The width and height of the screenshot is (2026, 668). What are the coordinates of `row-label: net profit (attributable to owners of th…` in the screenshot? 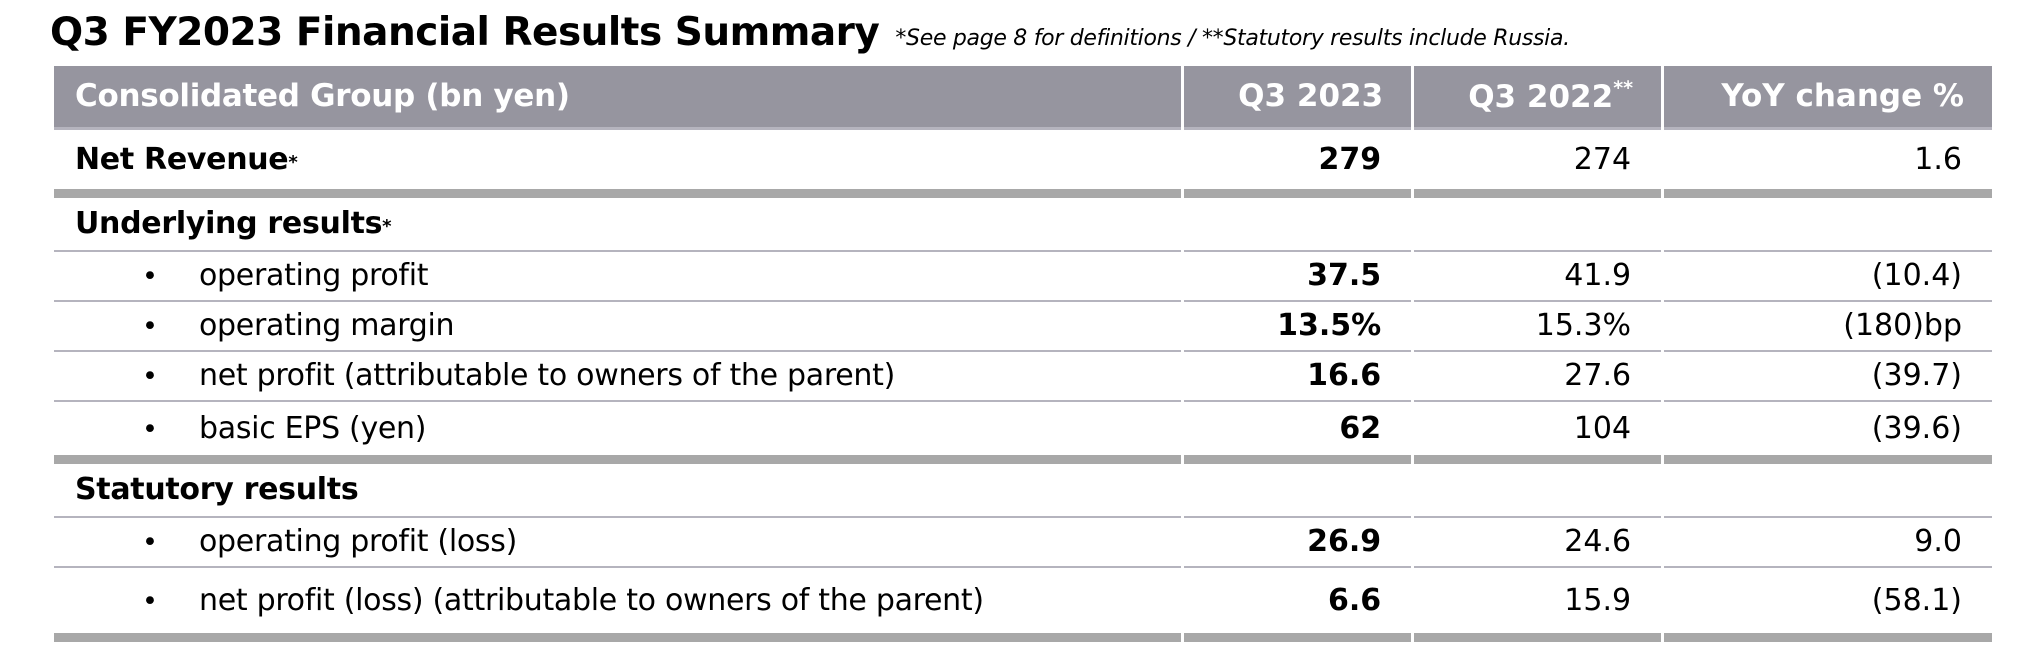 It's located at (547, 376).